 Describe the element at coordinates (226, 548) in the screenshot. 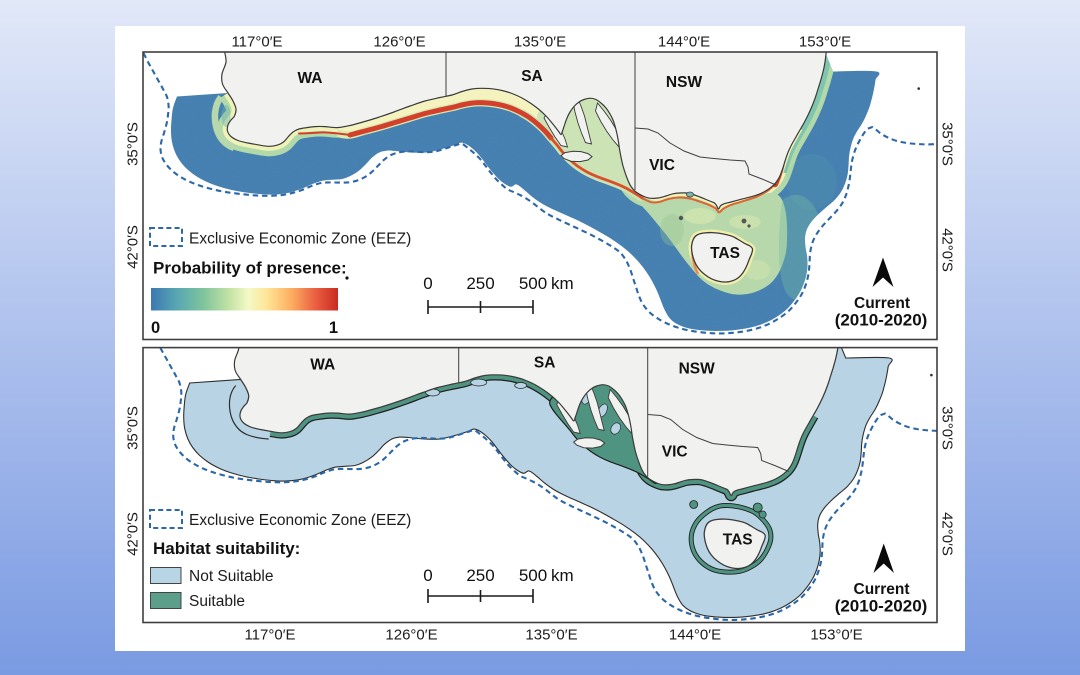

I see `svg-text: Habitat suitability:` at that location.